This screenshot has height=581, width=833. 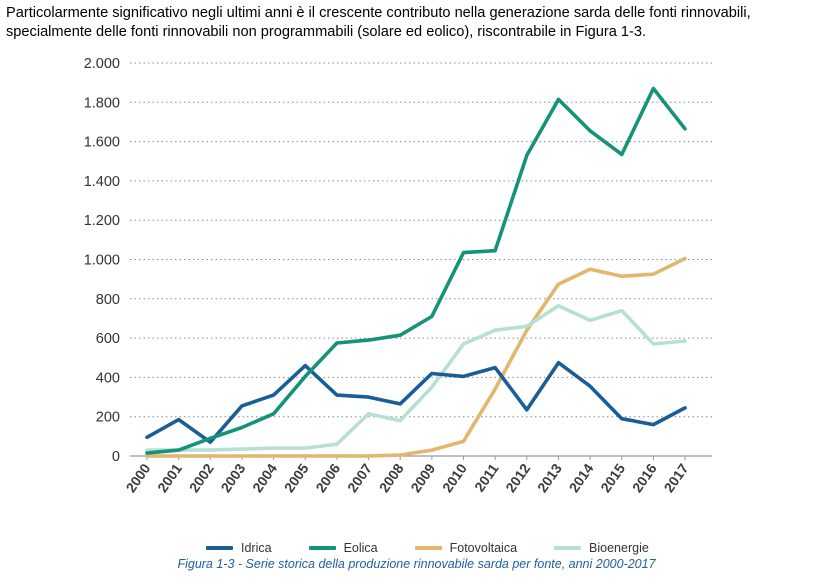 I want to click on legend-swatch-fotovoltaica, so click(x=428, y=548).